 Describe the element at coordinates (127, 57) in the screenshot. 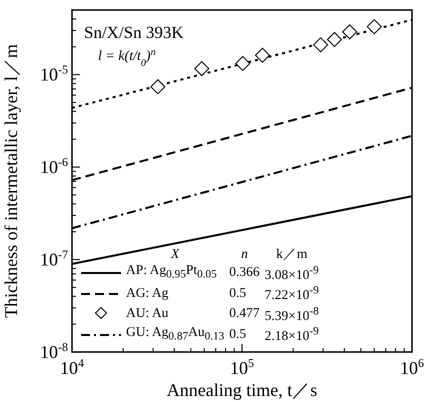

I see `text: l = k(t/t$_{0}$)$^{n}$` at that location.